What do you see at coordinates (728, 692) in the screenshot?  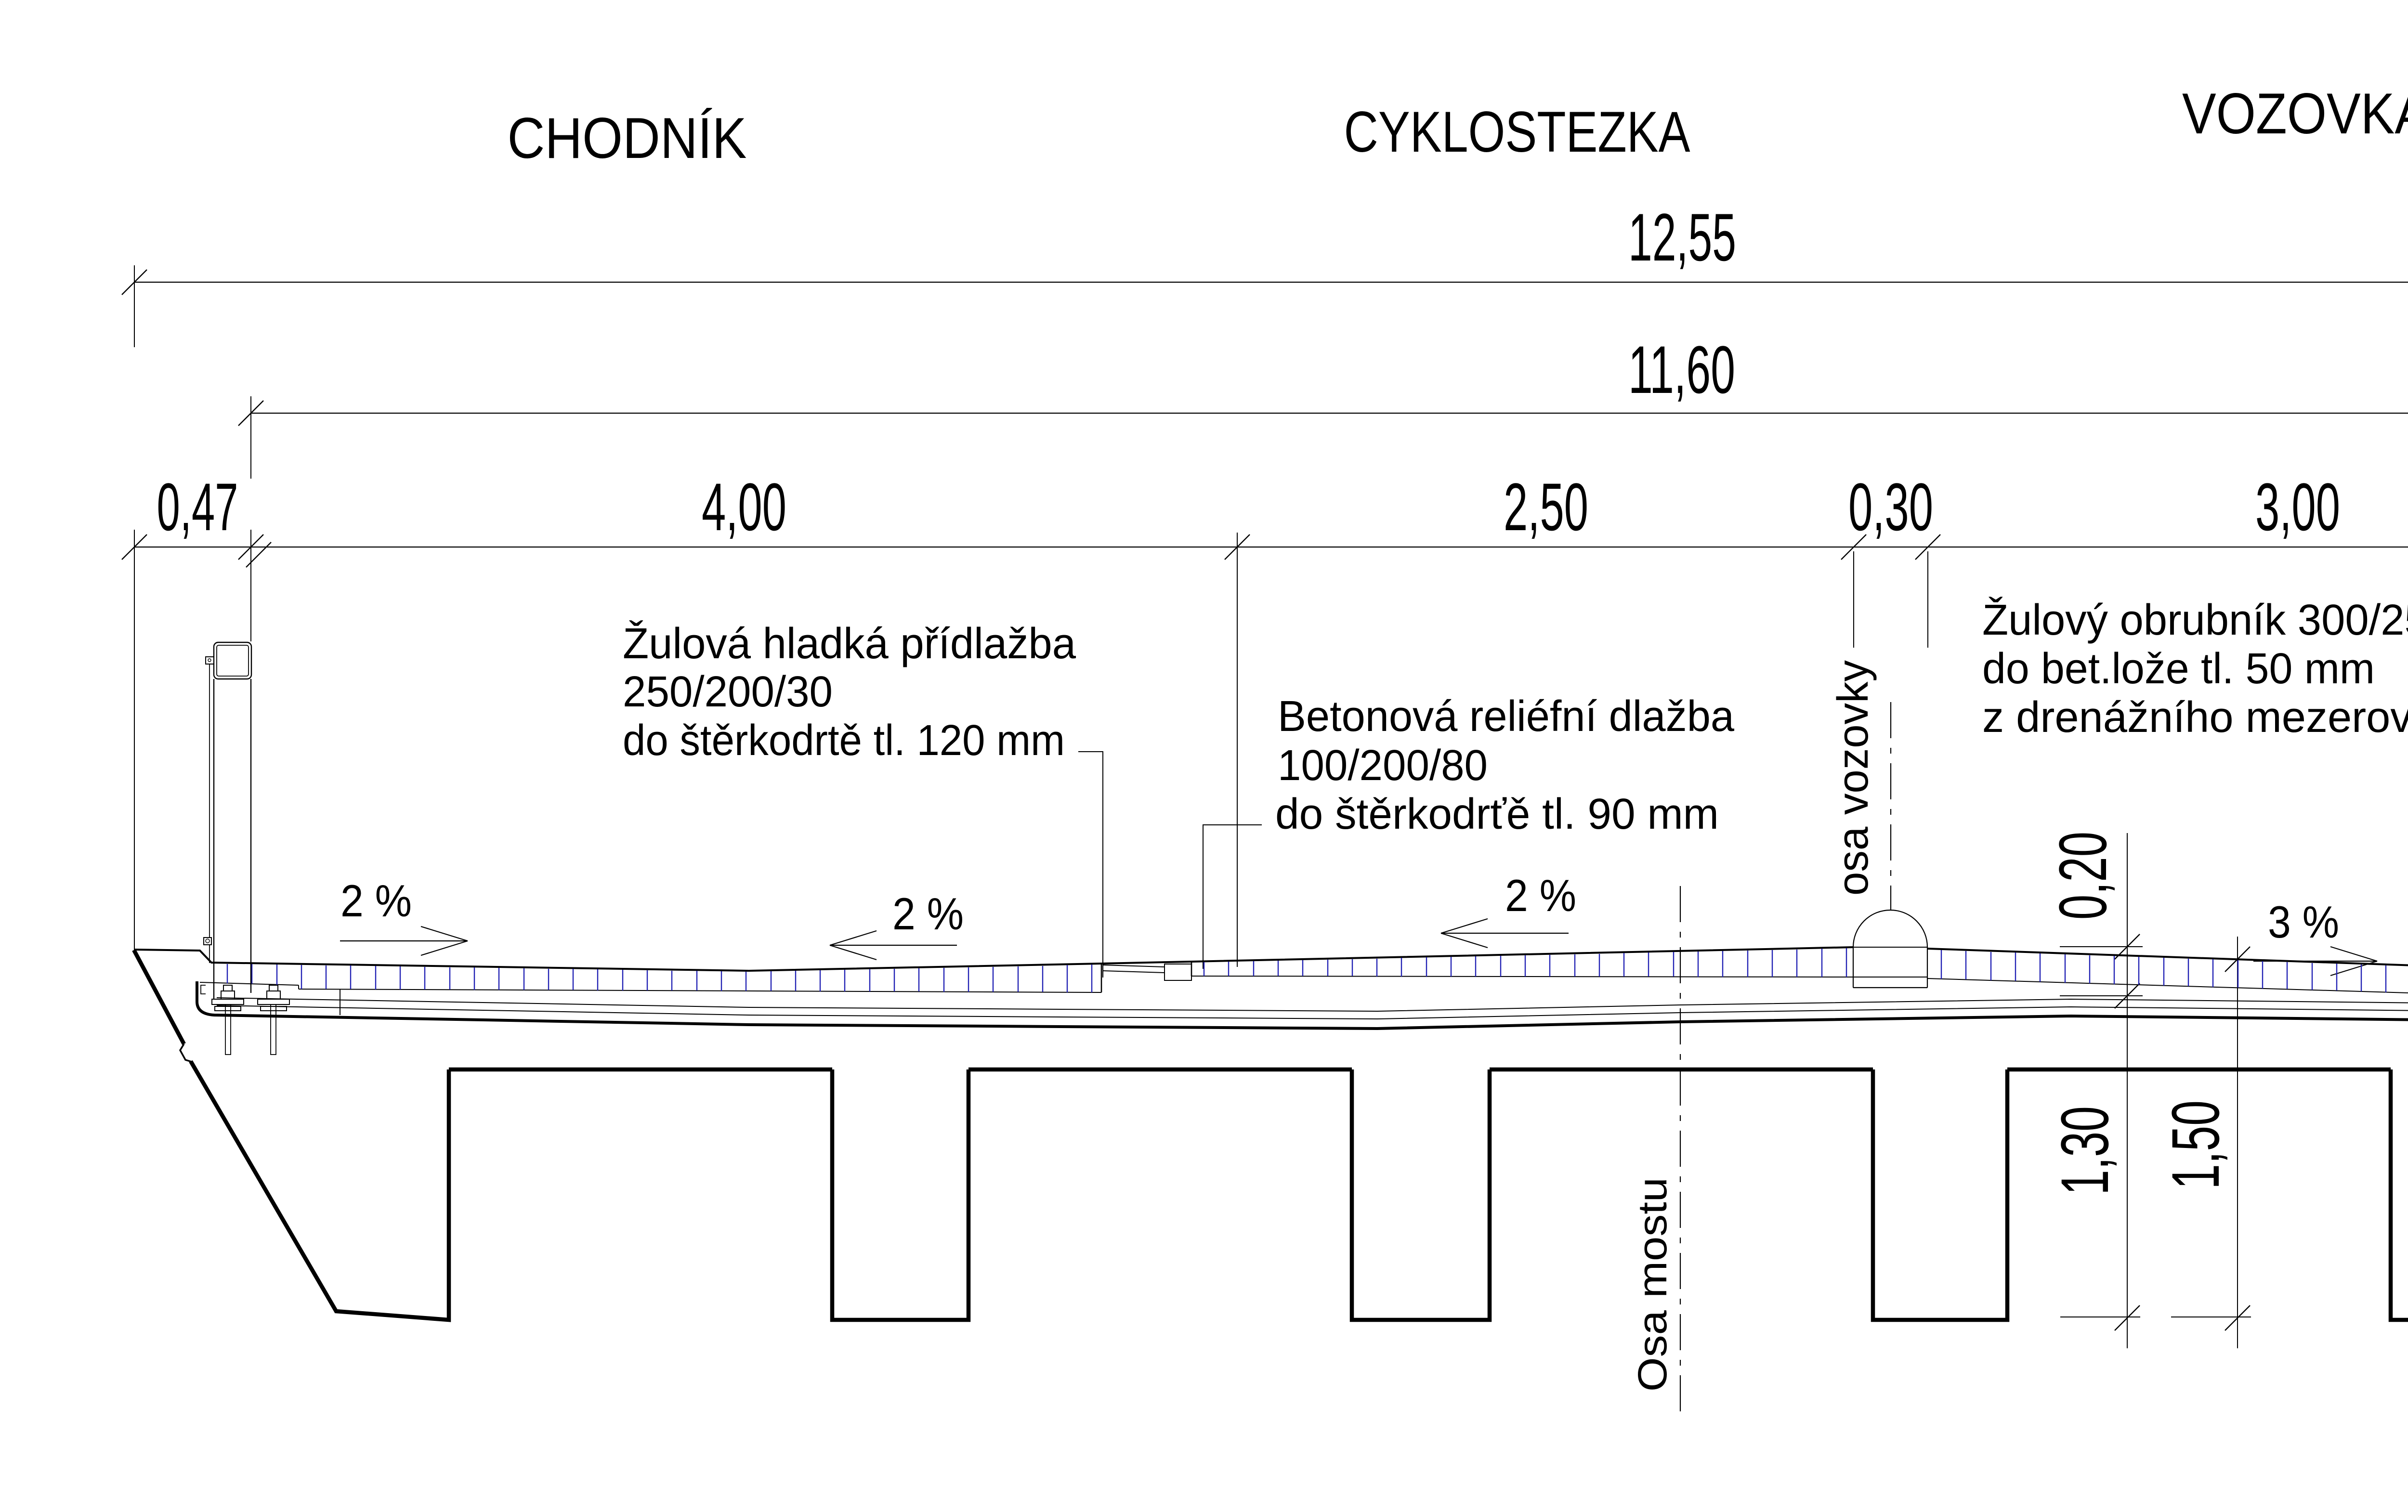 I see `svg-text: 250/200/30` at bounding box center [728, 692].